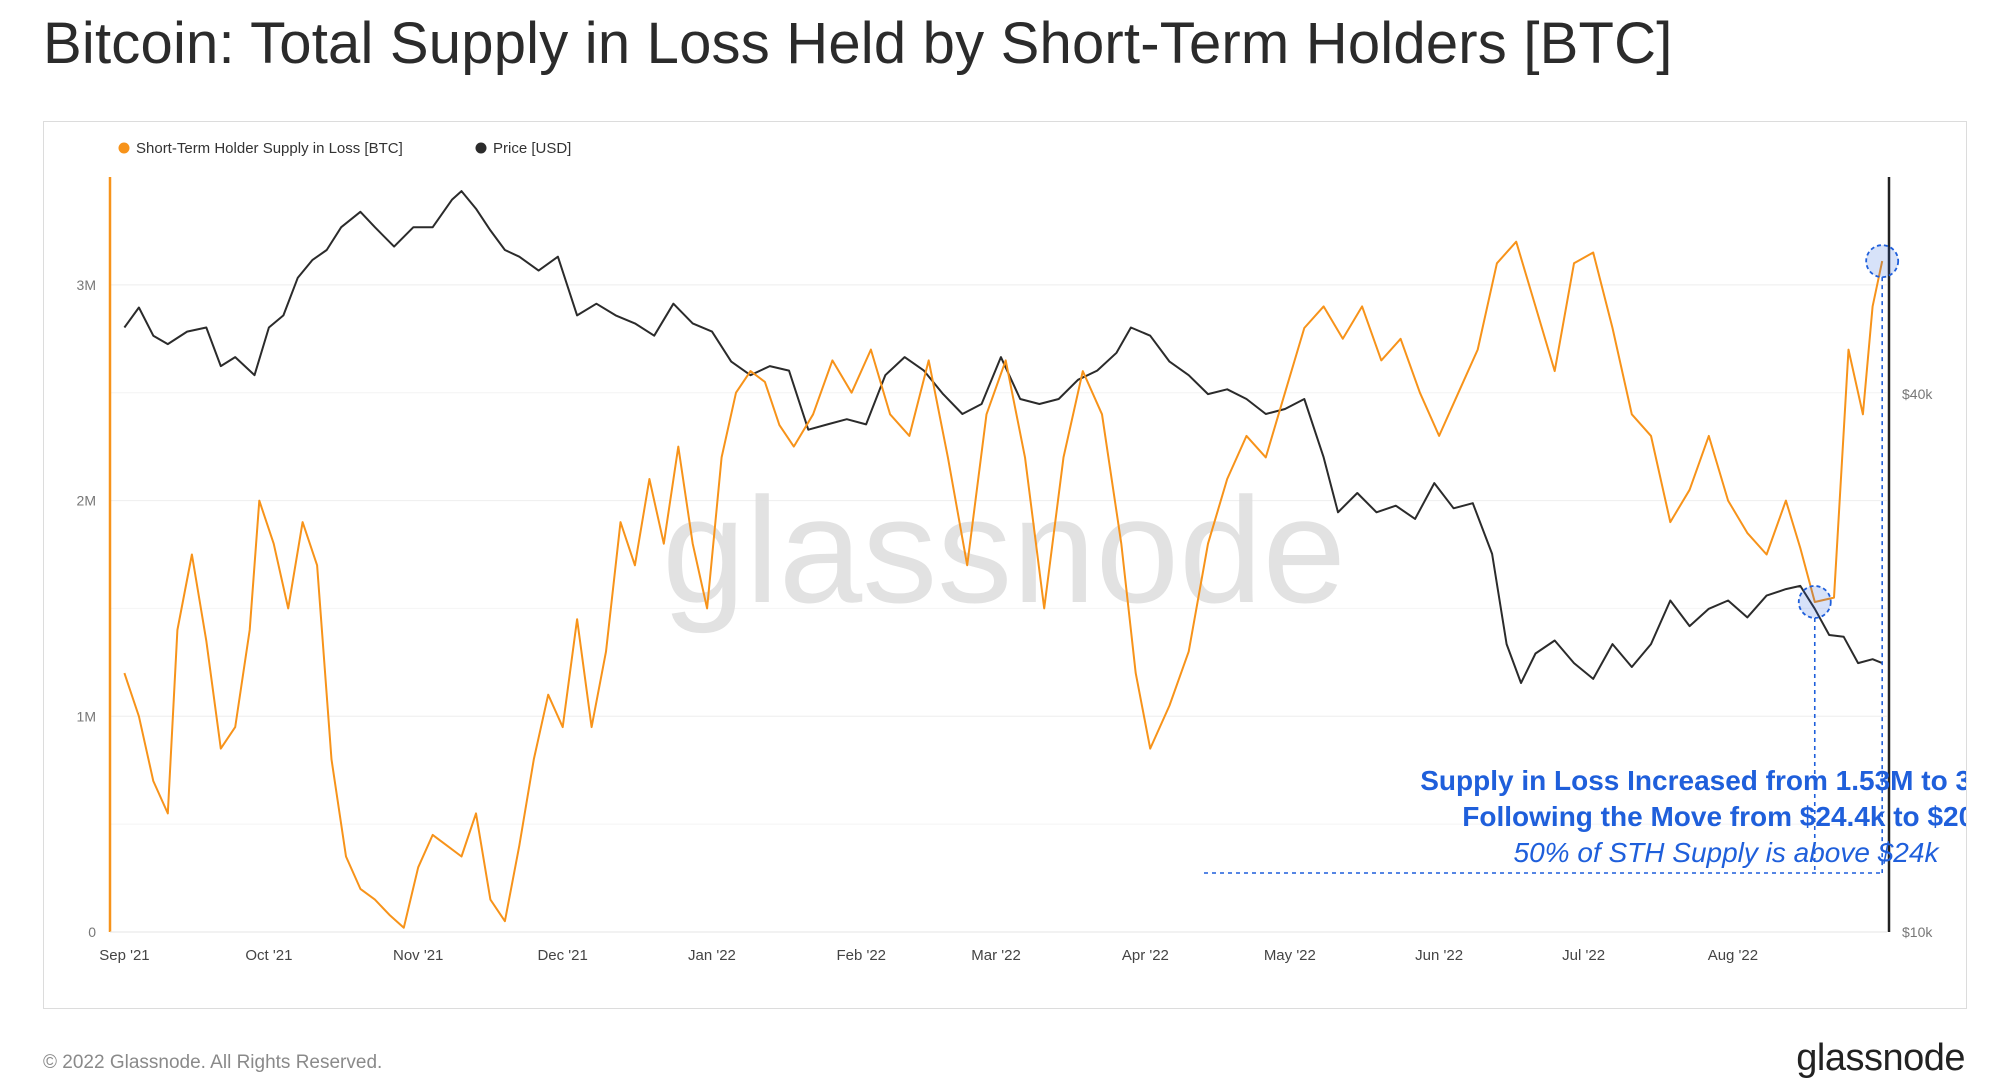 This screenshot has height=1092, width=2000. I want to click on x-tick-label: Apr '22, so click(1145, 955).